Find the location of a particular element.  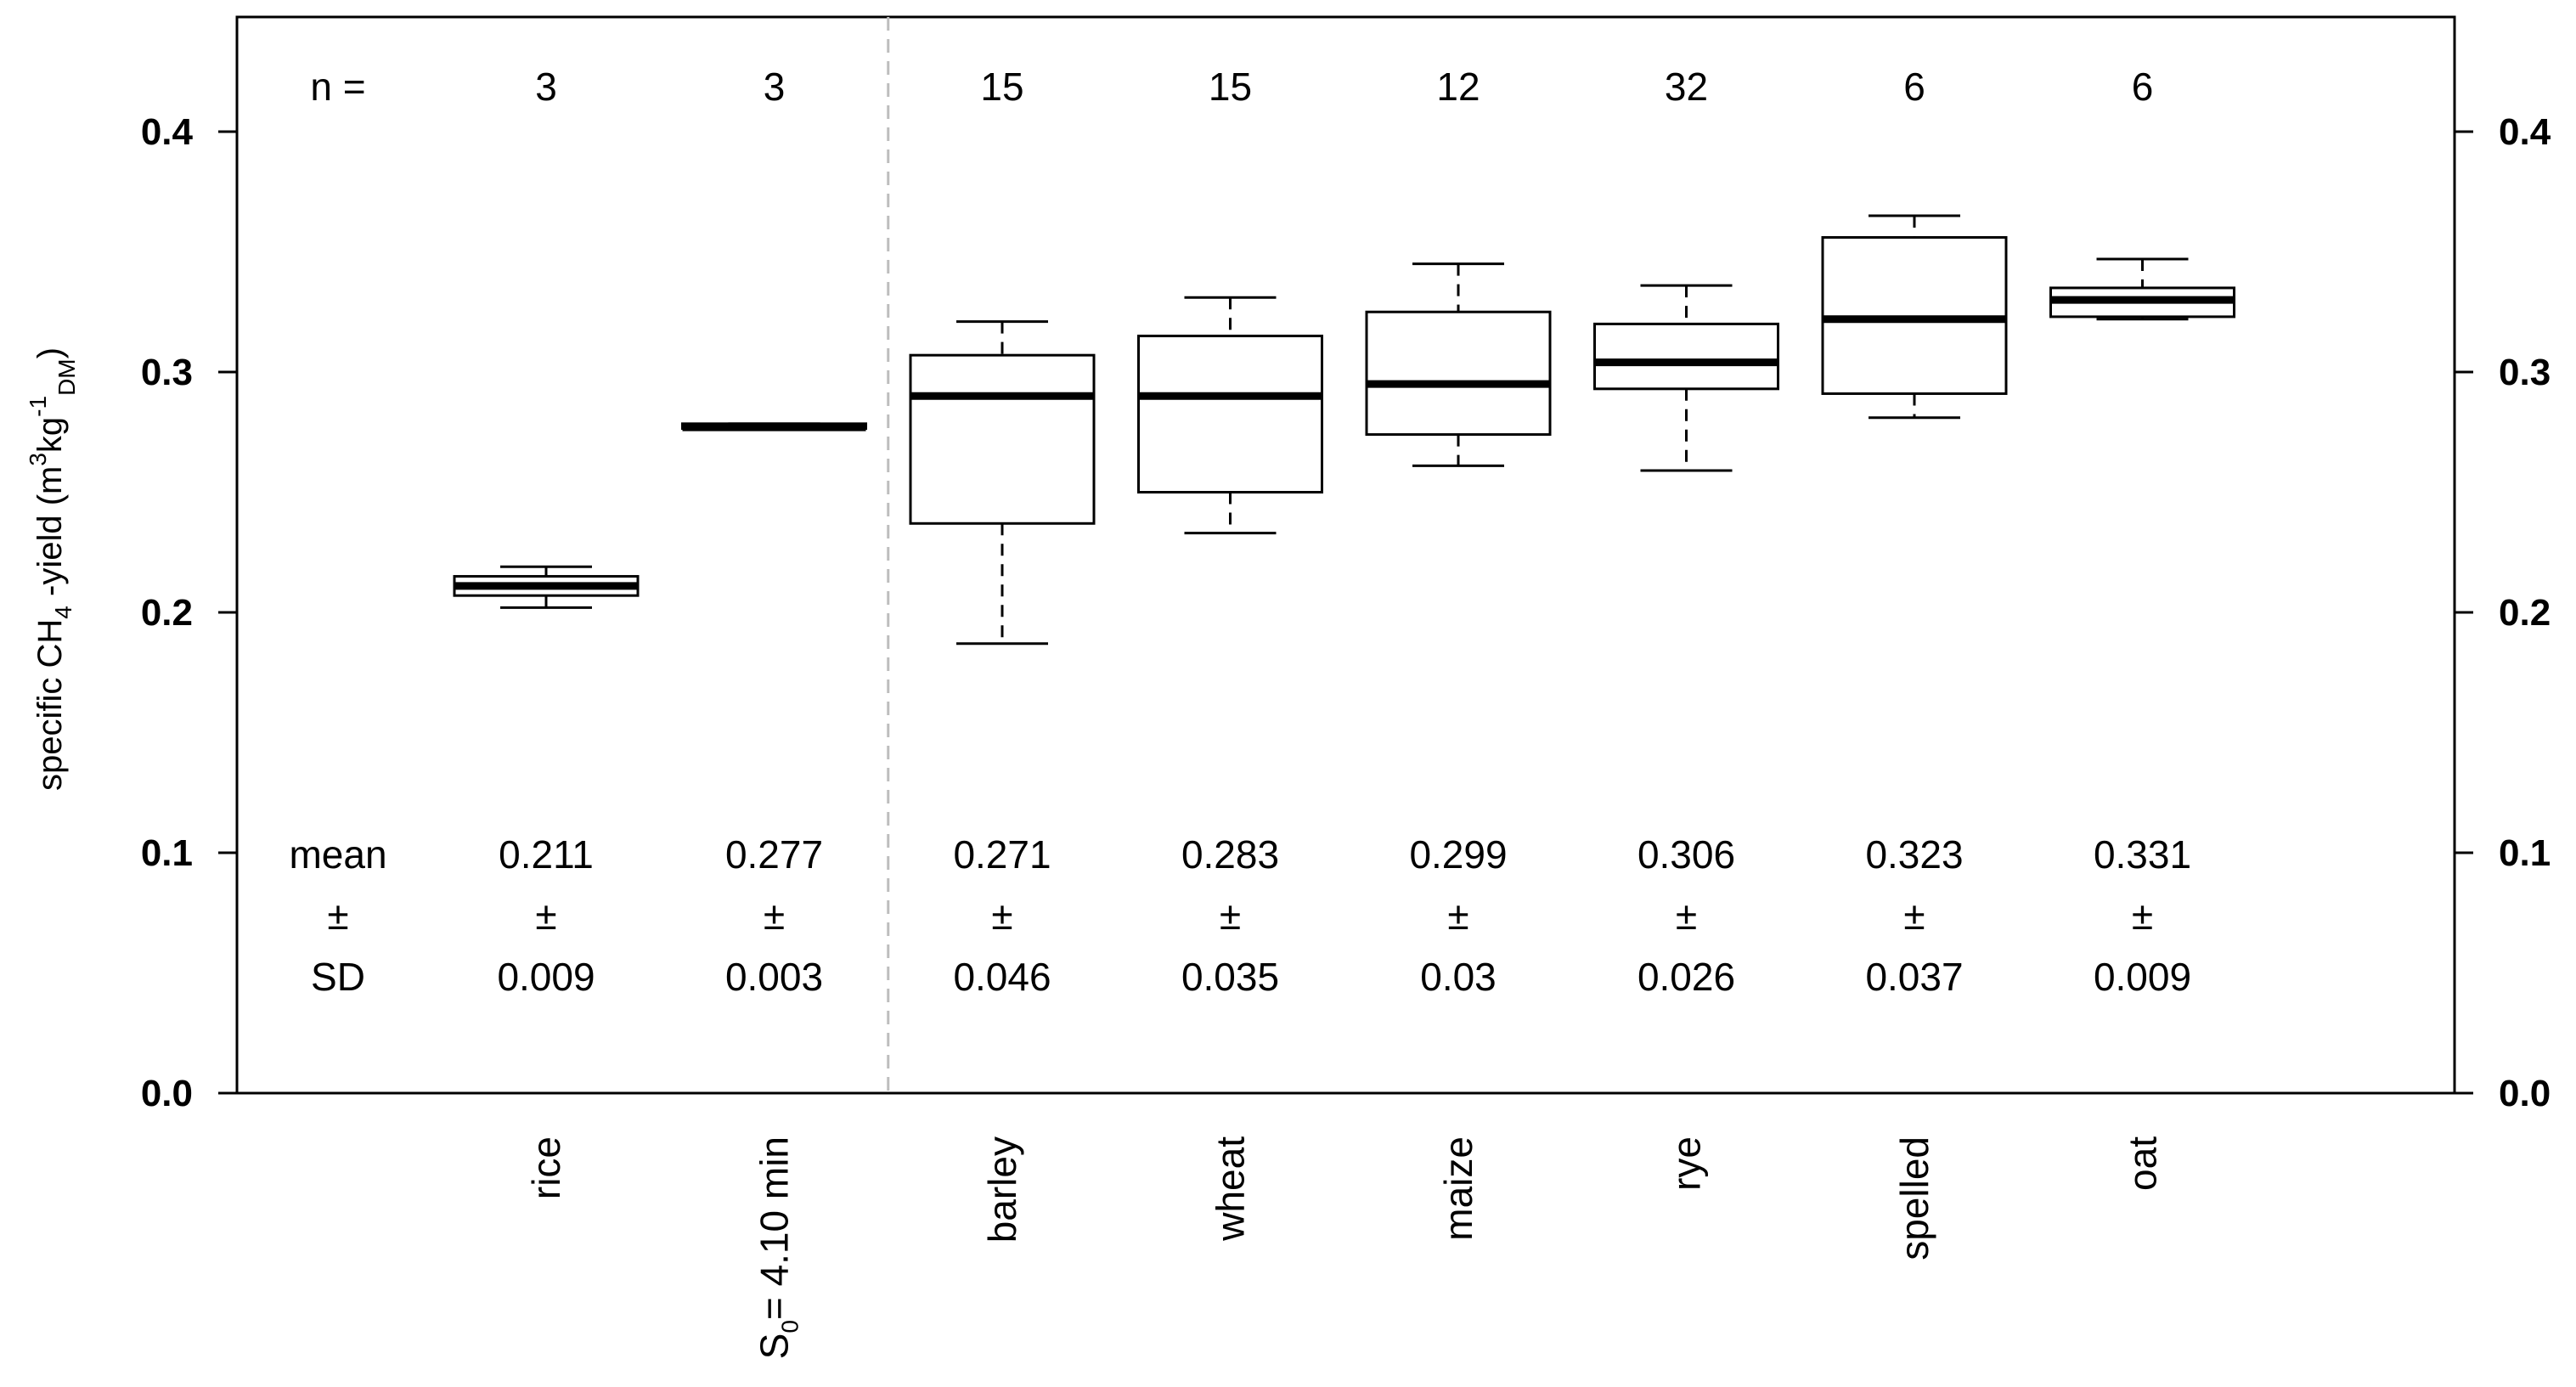

box-oat is located at coordinates (2142, 289).